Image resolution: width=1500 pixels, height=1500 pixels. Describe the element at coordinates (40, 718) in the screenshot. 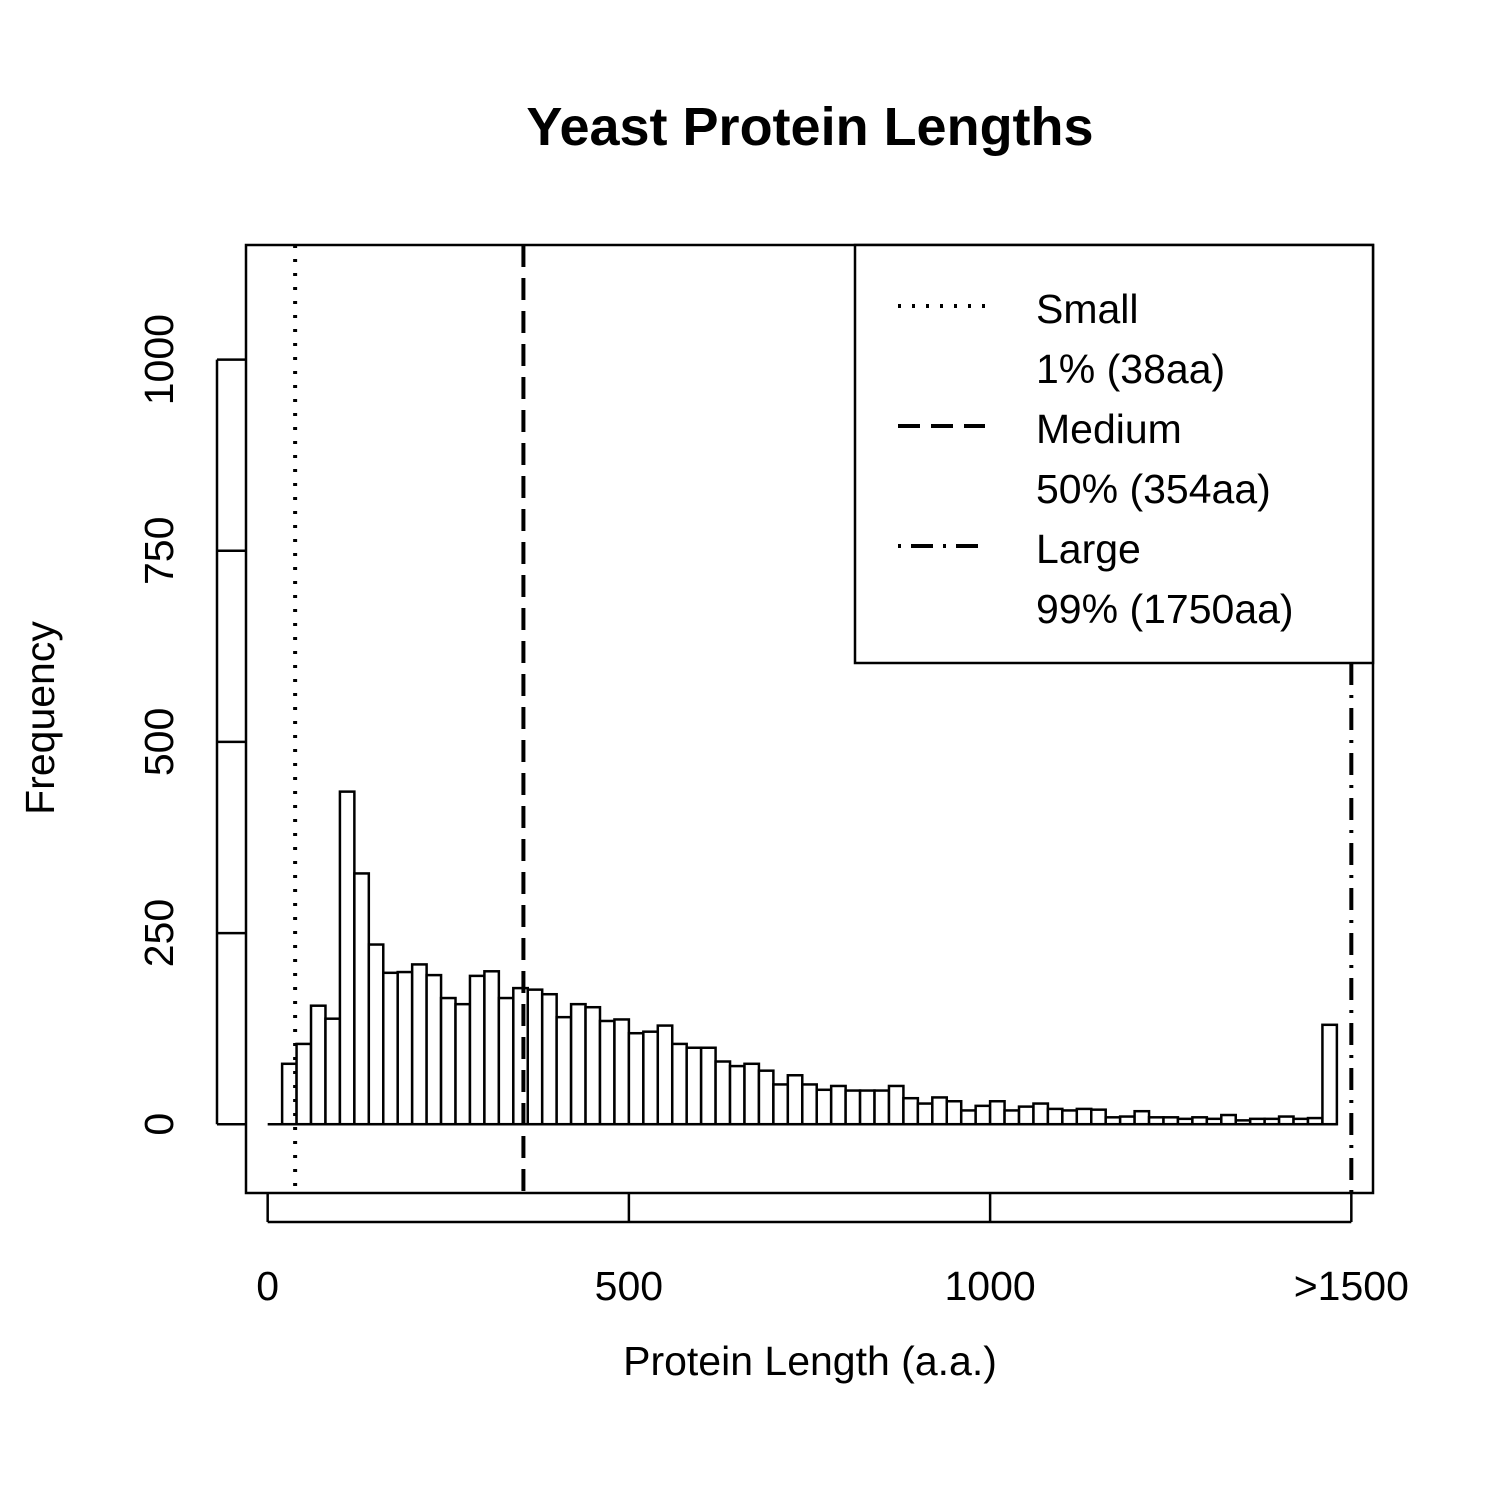

I see `y-axis-label: Frequency` at that location.